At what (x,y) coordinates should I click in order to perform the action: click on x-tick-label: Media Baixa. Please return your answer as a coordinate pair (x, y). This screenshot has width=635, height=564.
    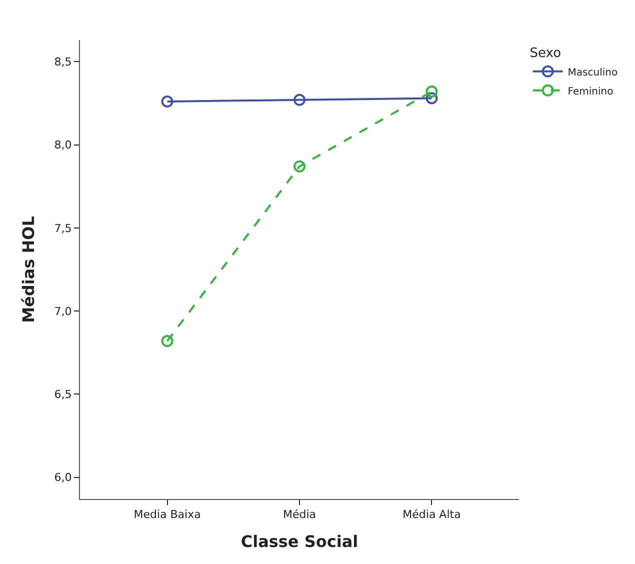
    Looking at the image, I should click on (167, 515).